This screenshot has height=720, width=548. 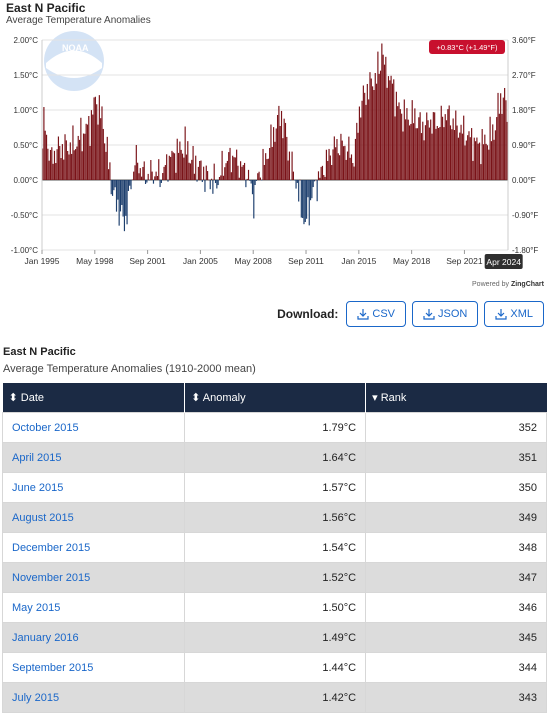 What do you see at coordinates (456, 398) in the screenshot?
I see `column-header-rank: ▾ Rank` at bounding box center [456, 398].